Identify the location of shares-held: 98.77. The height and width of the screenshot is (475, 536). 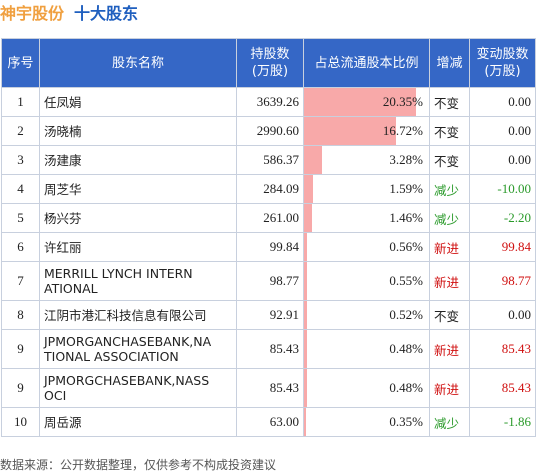
(270, 281).